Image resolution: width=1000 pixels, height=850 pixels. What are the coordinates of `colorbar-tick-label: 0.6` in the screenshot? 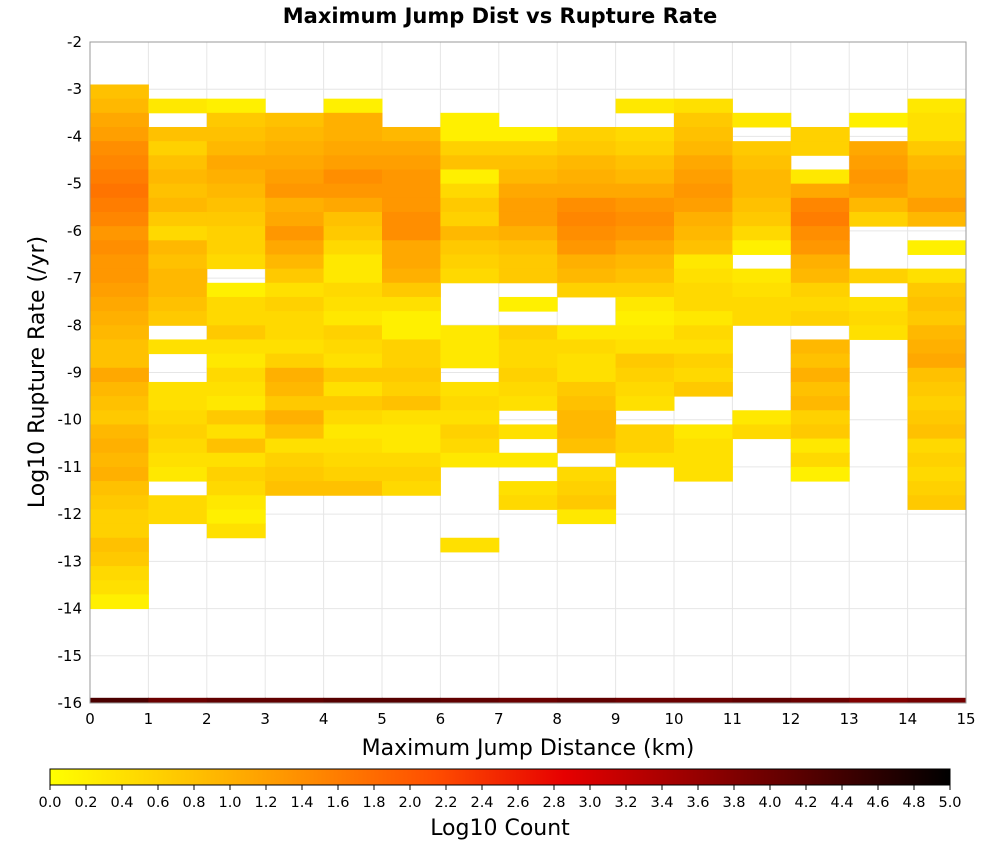 It's located at (157, 803).